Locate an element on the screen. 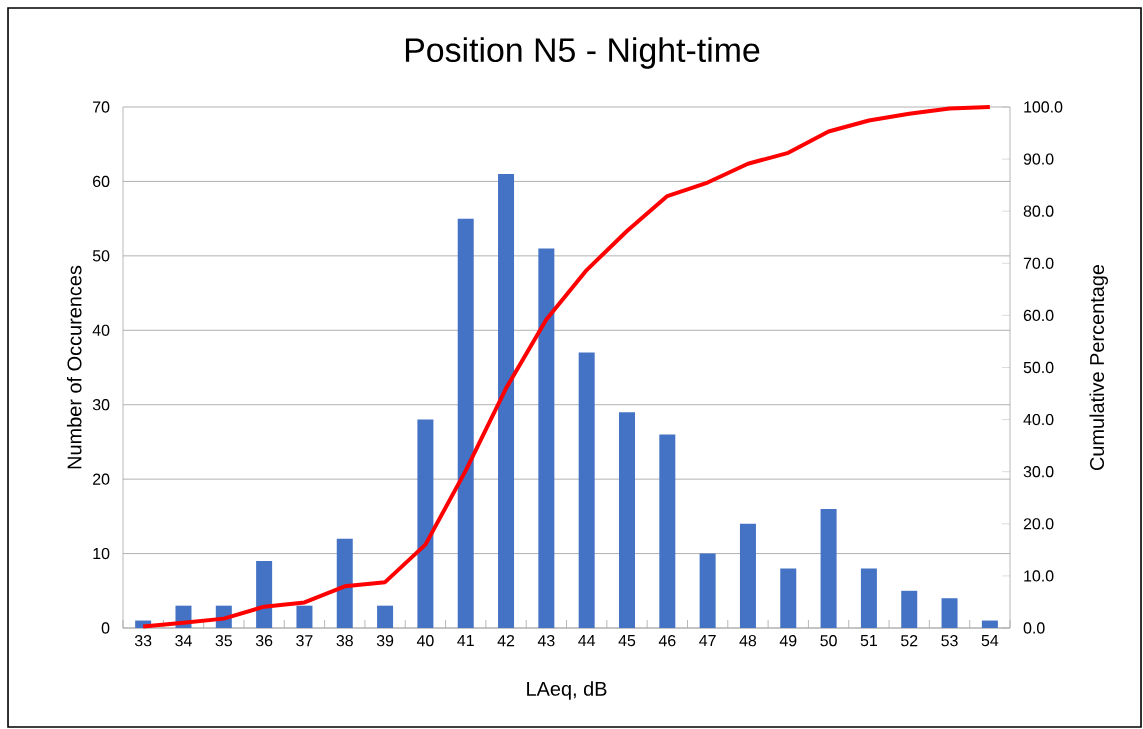  x-tick-label: 42 is located at coordinates (506, 641).